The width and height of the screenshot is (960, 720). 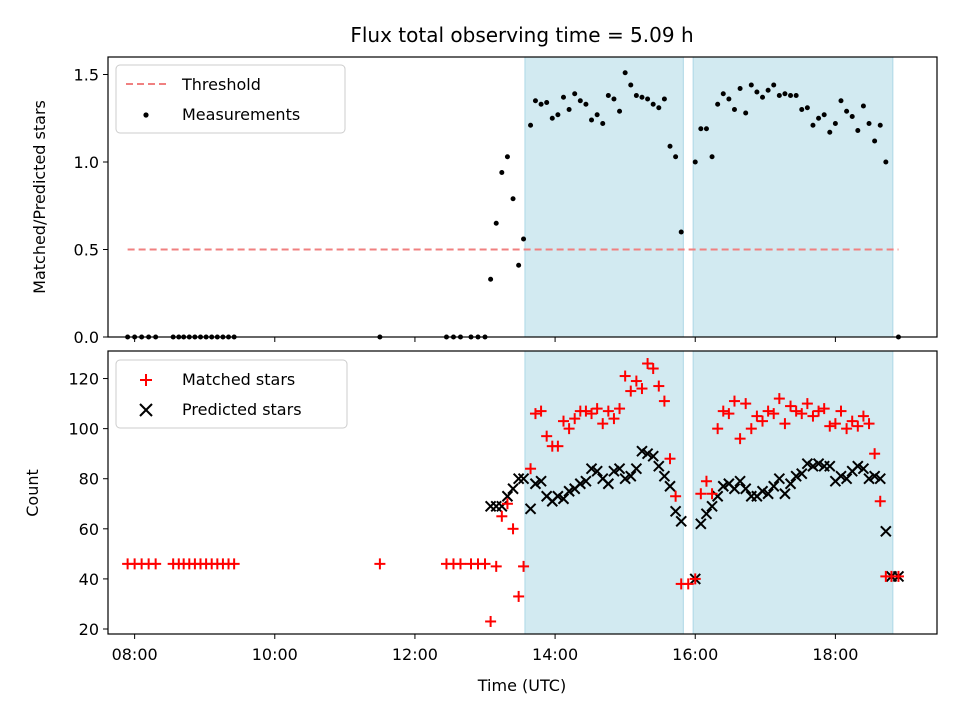 I want to click on top-legend: Threshold Measurements, so click(x=230, y=99).